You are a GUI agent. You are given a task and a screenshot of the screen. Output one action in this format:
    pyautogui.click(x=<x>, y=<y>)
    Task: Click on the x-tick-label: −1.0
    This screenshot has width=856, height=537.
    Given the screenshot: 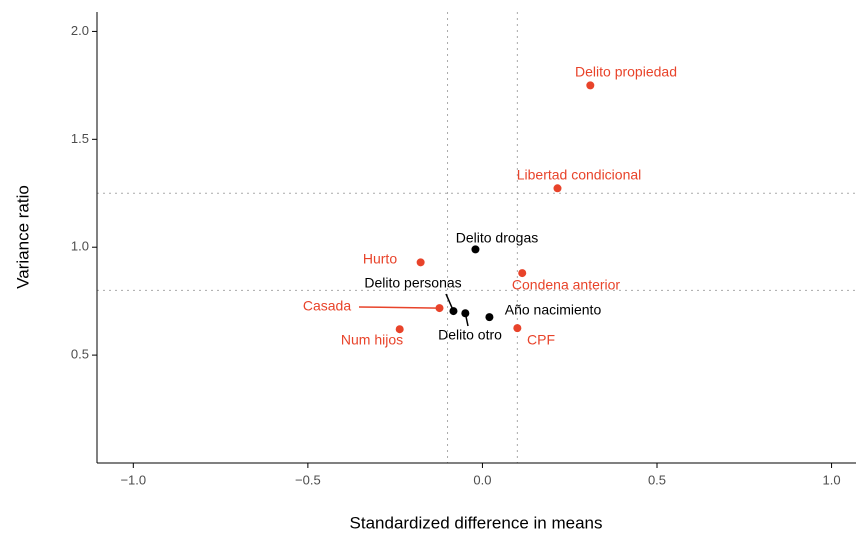 What is the action you would take?
    pyautogui.click(x=133, y=479)
    